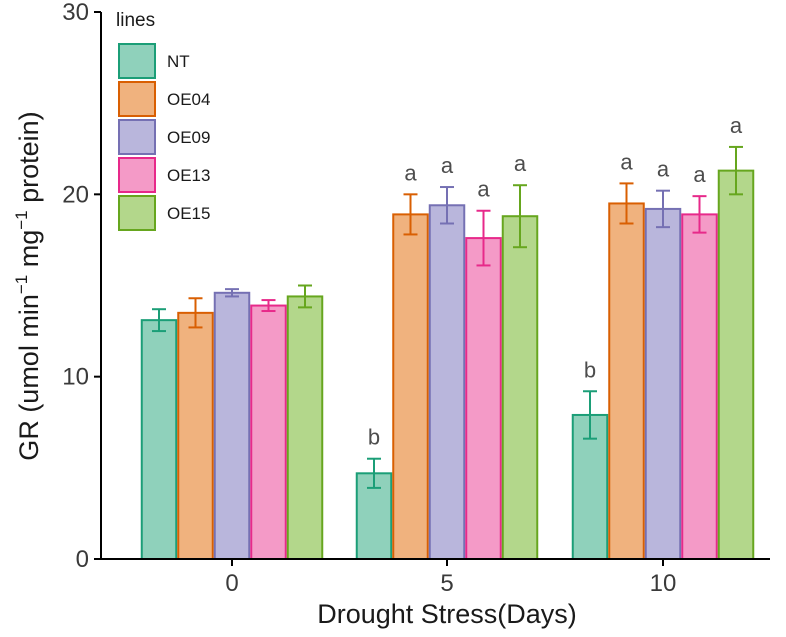 This screenshot has width=786, height=637. What do you see at coordinates (626, 161) in the screenshot?
I see `significance-label-OE04-10: a` at bounding box center [626, 161].